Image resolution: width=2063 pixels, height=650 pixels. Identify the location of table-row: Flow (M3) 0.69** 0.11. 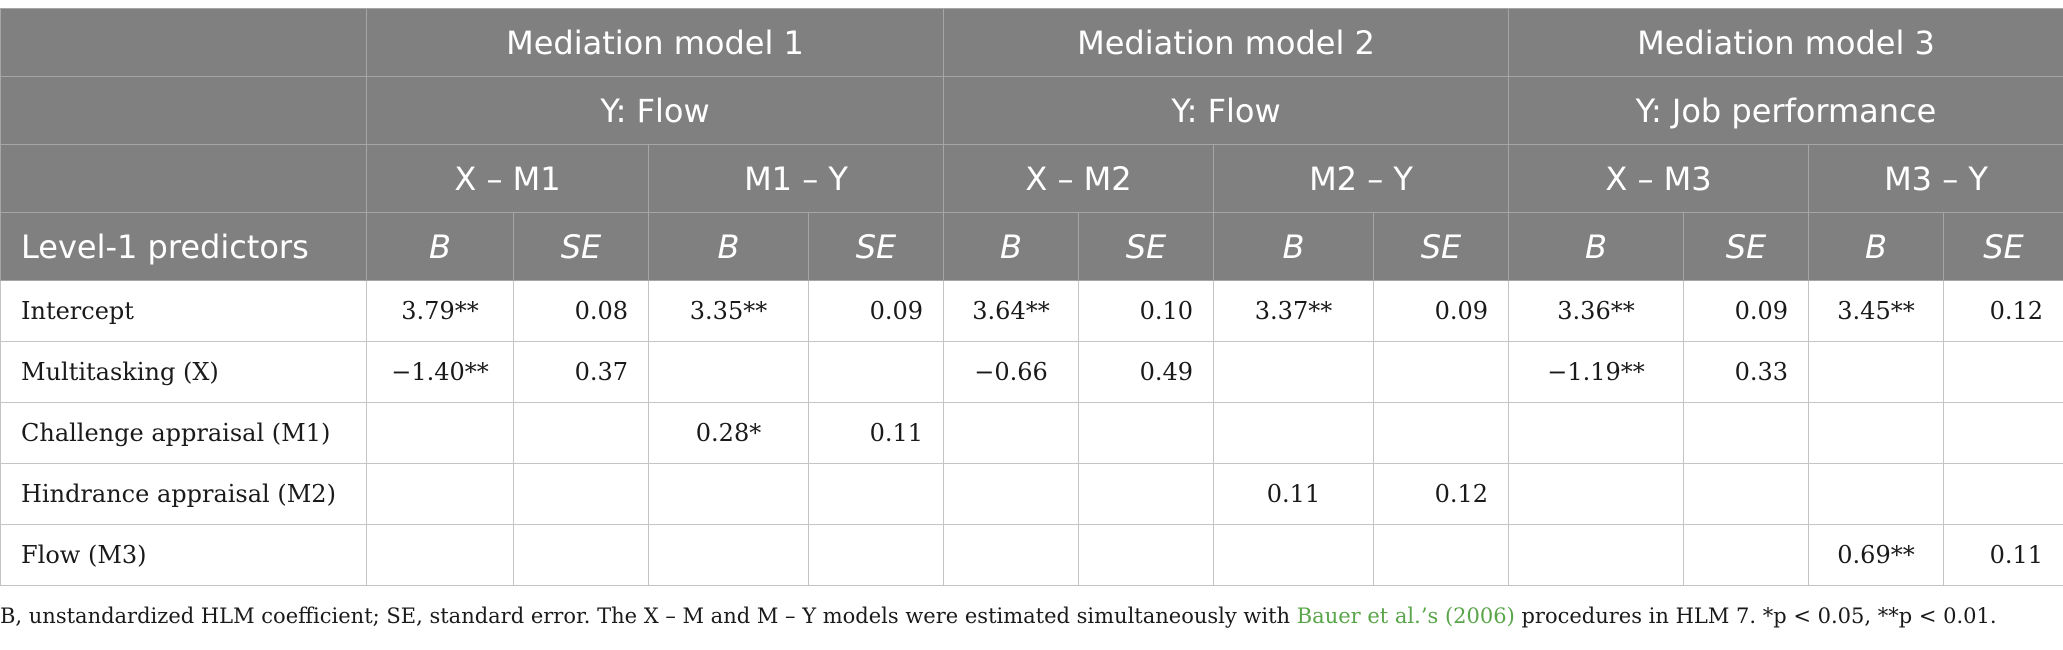
(1031, 555).